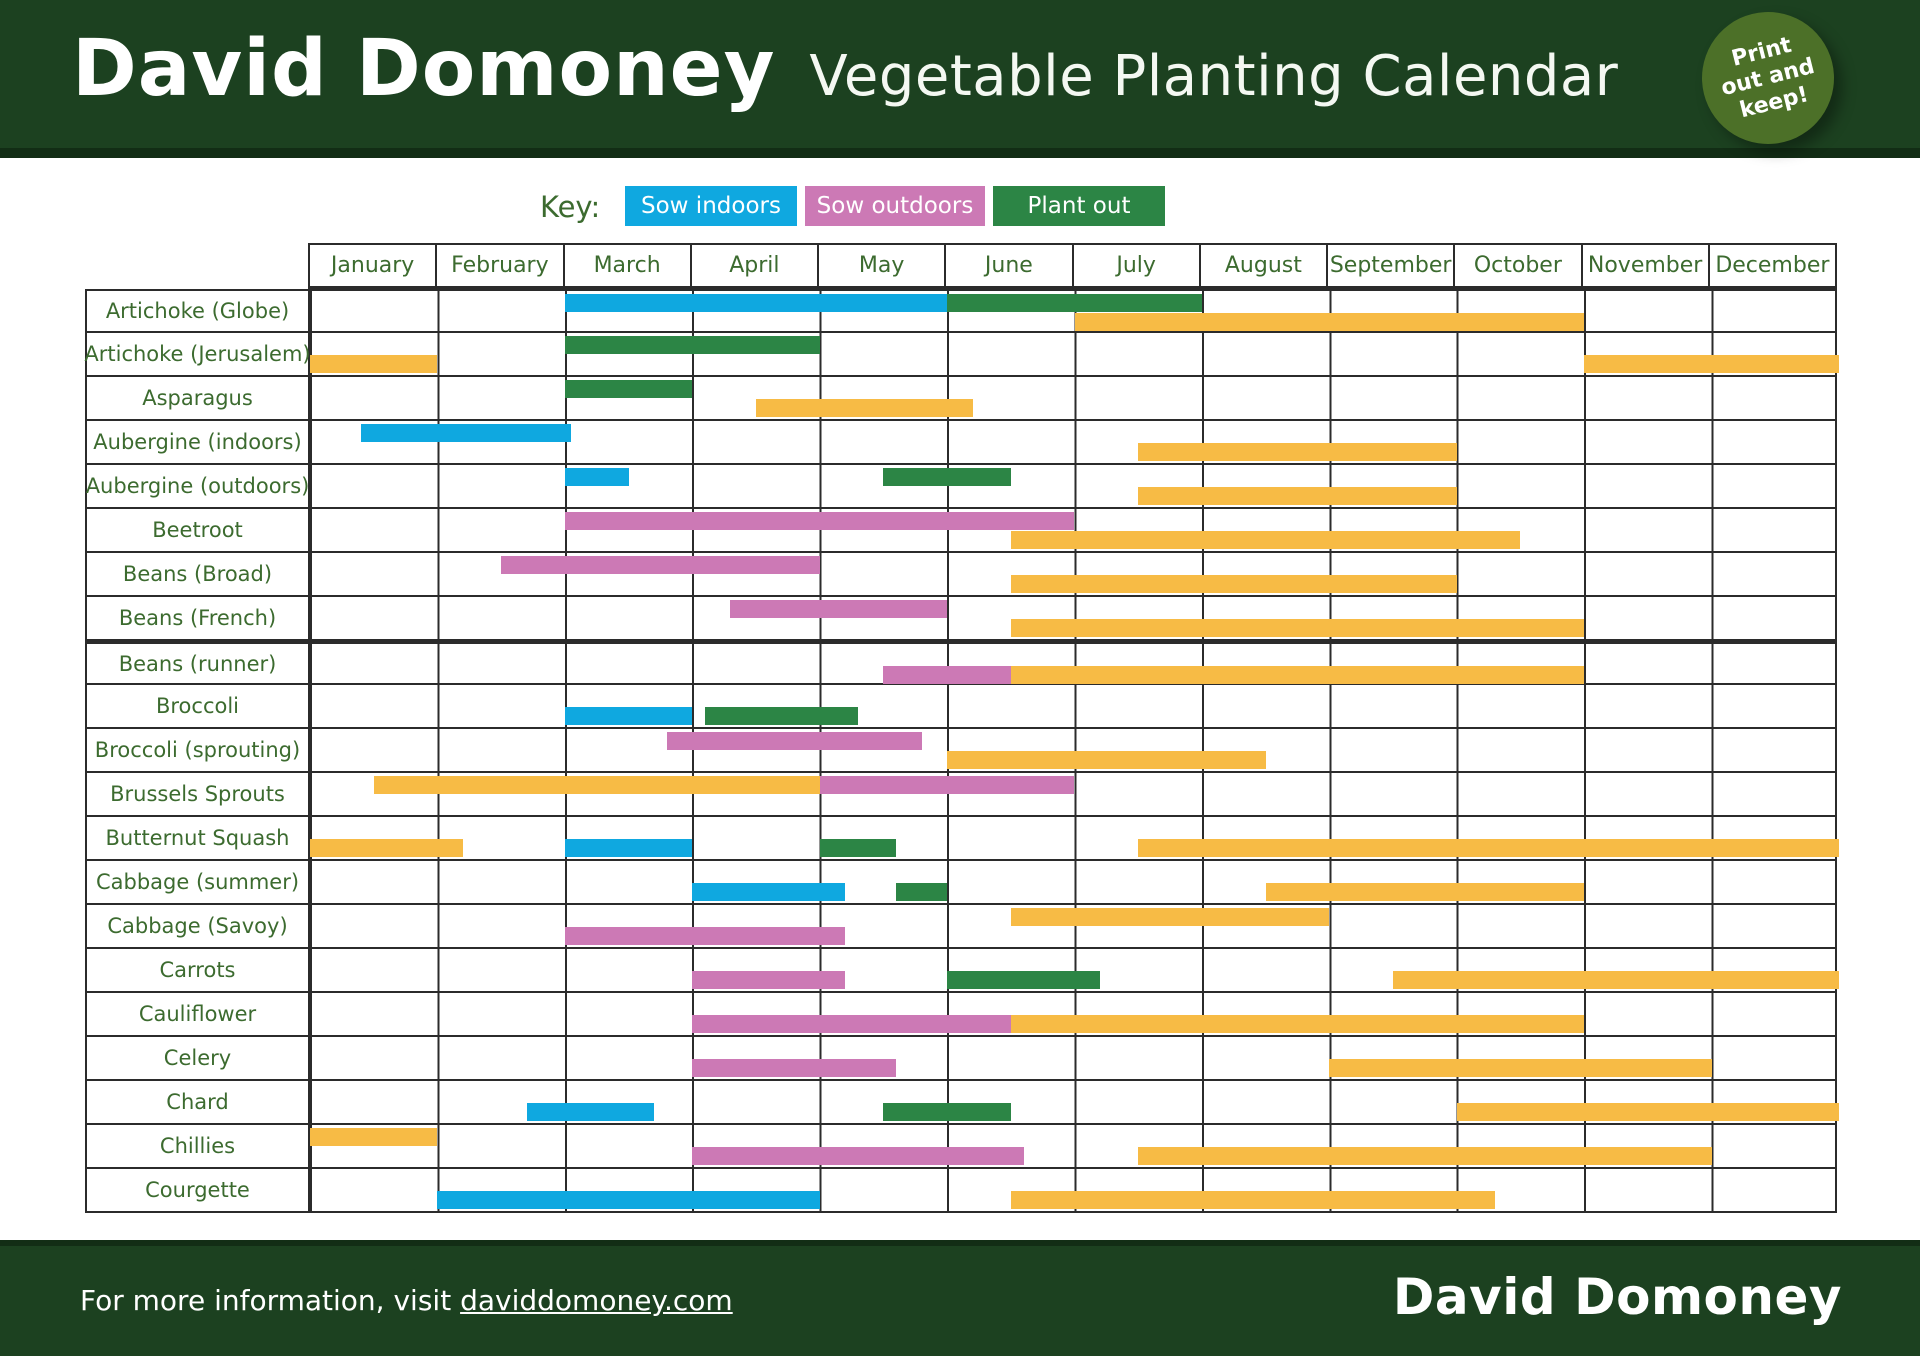 The width and height of the screenshot is (1920, 1356). Describe the element at coordinates (570, 207) in the screenshot. I see `legend-label: Key:` at that location.